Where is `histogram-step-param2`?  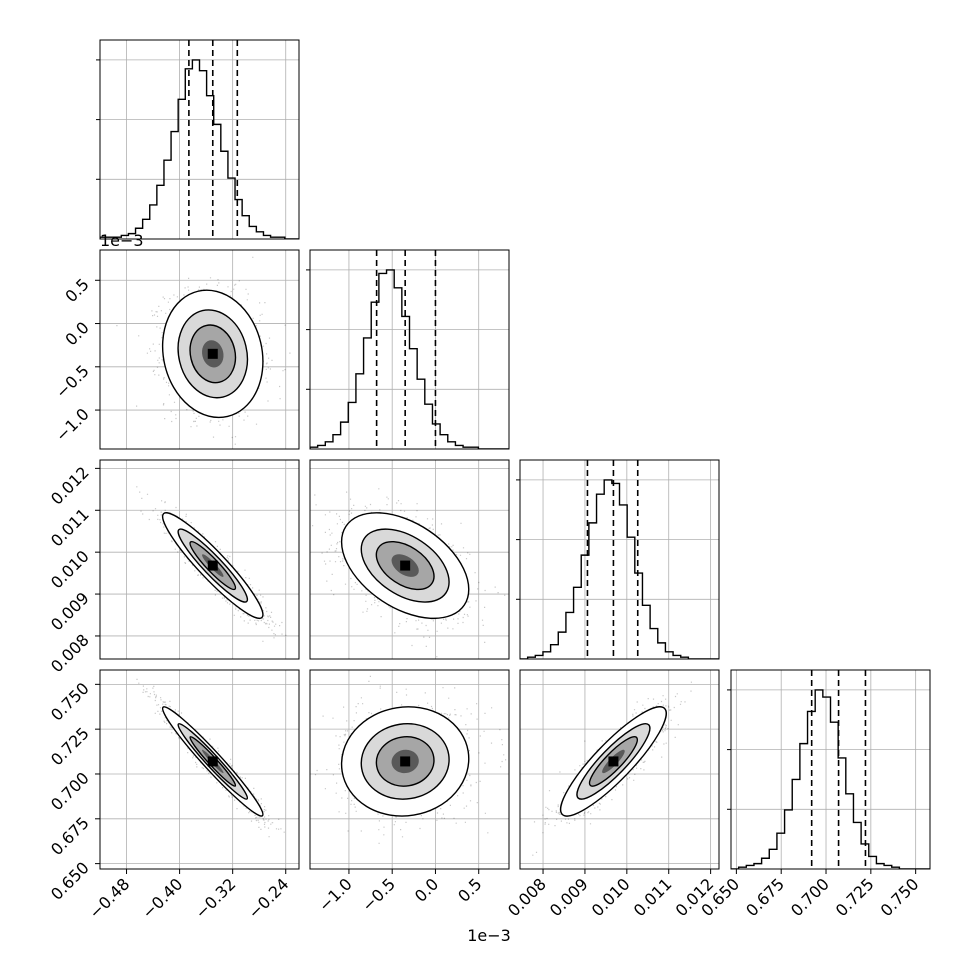 histogram-step-param2 is located at coordinates (619, 569).